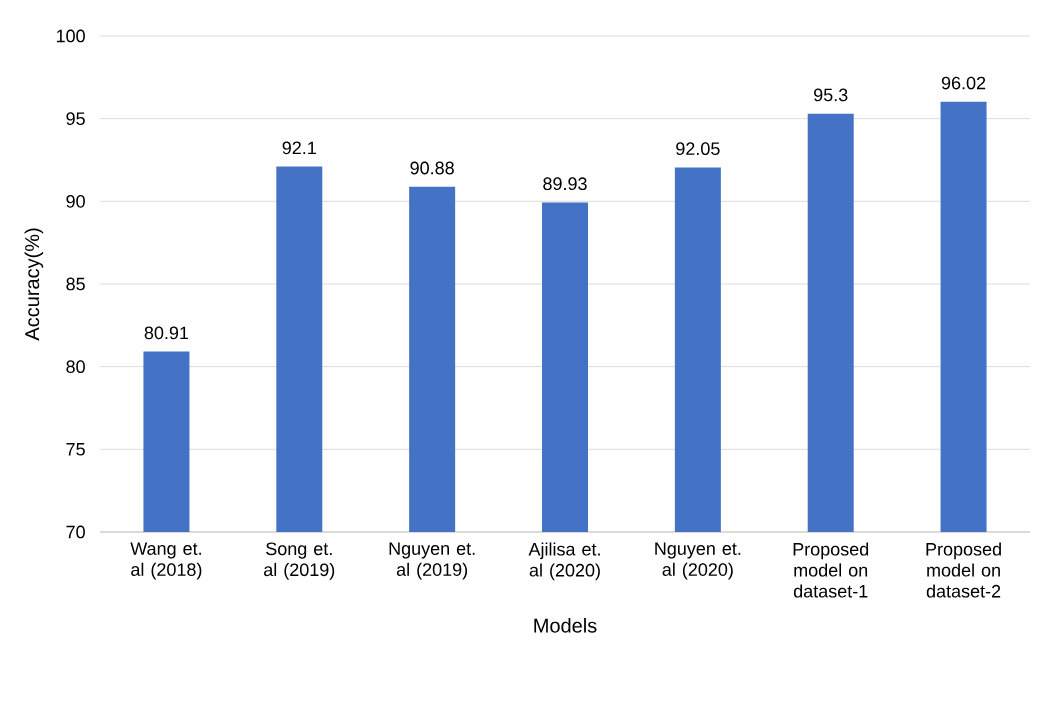 The image size is (1052, 704). What do you see at coordinates (432, 561) in the screenshot?
I see `x-tick-label: Nguyen et. al (2019)` at bounding box center [432, 561].